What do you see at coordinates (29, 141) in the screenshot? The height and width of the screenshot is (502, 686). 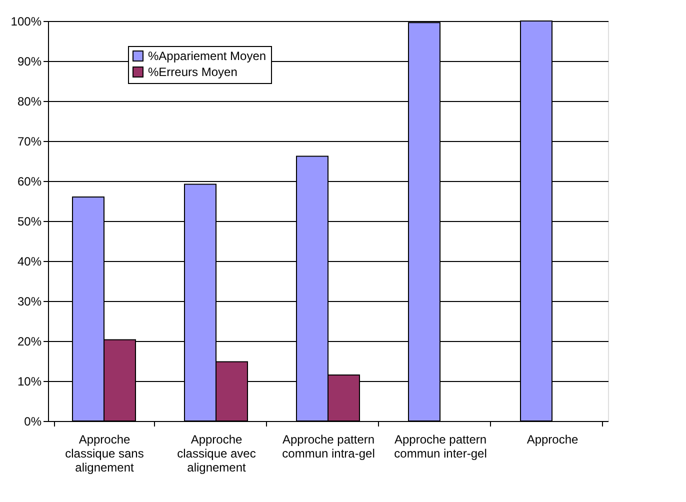 I see `y-tick-label: 70%` at bounding box center [29, 141].